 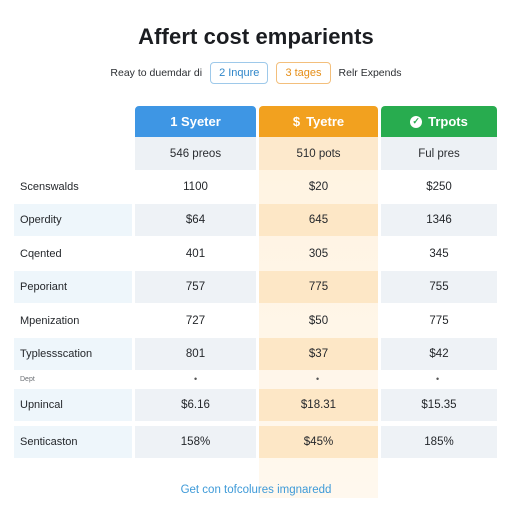 What do you see at coordinates (239, 73) in the screenshot?
I see `filter-chip-inqure: 2 Inqure` at bounding box center [239, 73].